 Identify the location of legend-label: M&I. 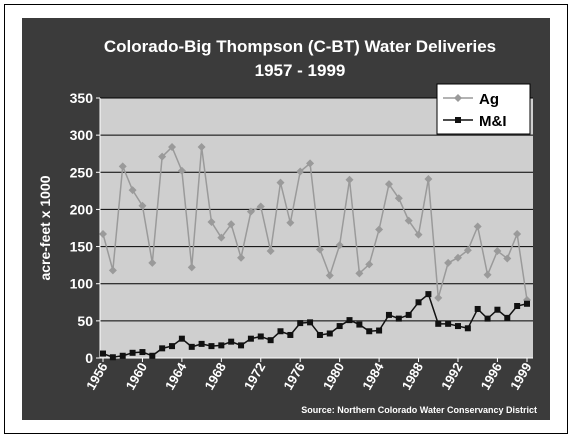
(493, 121).